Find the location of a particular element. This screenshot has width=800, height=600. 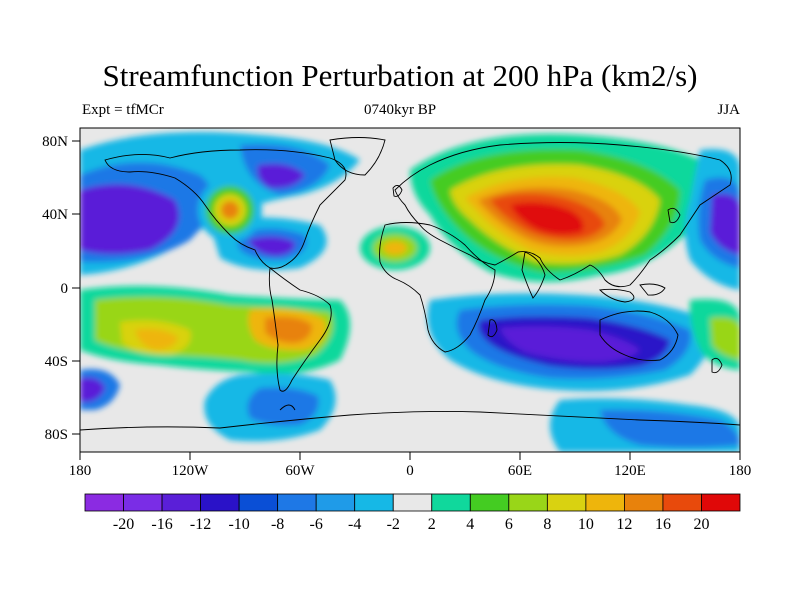

y-tick-label: 0 is located at coordinates (65, 289).